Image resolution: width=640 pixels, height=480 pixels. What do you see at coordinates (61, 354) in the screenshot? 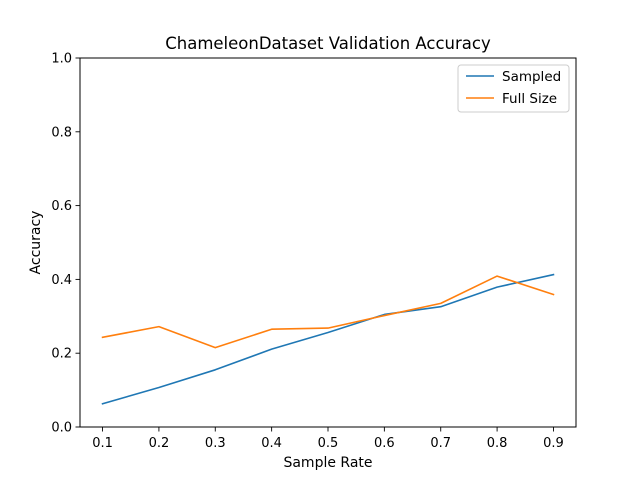
I see `y-tick-label: 0.2` at bounding box center [61, 354].